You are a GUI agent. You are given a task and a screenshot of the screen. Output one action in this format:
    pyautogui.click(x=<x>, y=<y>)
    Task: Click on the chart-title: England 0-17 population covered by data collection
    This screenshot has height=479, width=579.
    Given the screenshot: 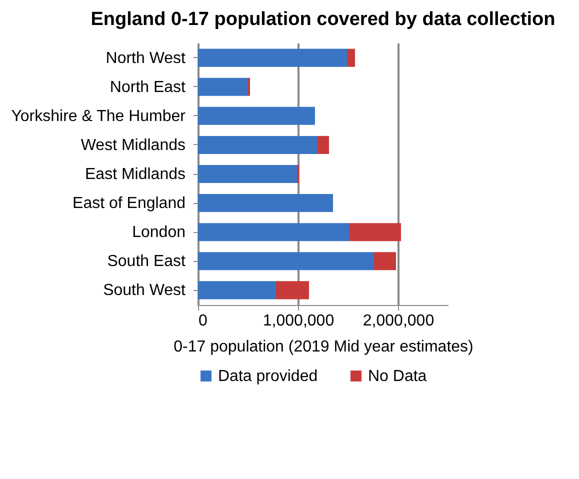 What is the action you would take?
    pyautogui.click(x=323, y=19)
    